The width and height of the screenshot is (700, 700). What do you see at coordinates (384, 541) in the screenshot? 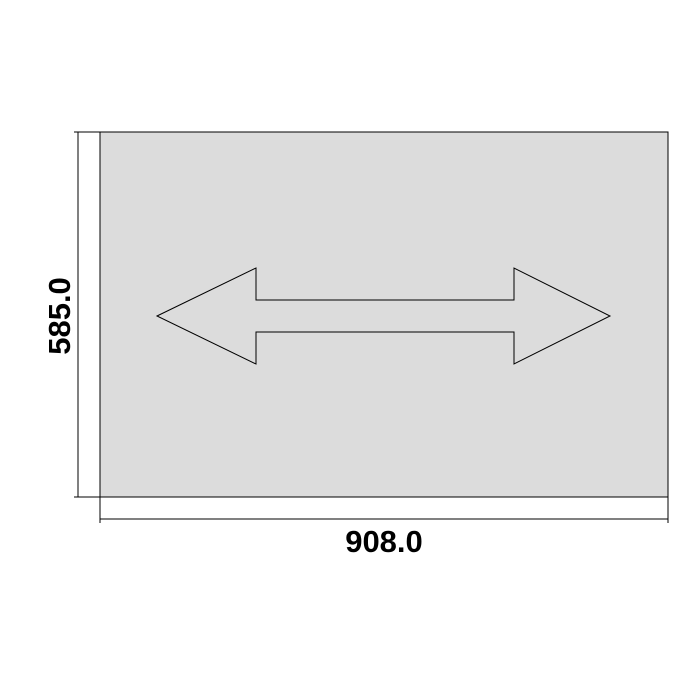
I see `width-label: 908.0` at bounding box center [384, 541].